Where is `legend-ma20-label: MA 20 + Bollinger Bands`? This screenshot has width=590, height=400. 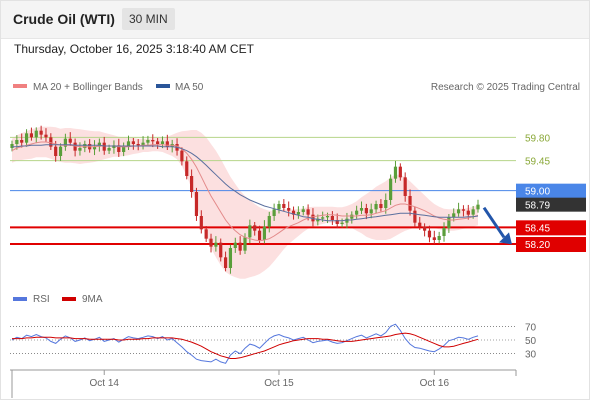
legend-ma20-label: MA 20 + Bollinger Bands is located at coordinates (88, 87).